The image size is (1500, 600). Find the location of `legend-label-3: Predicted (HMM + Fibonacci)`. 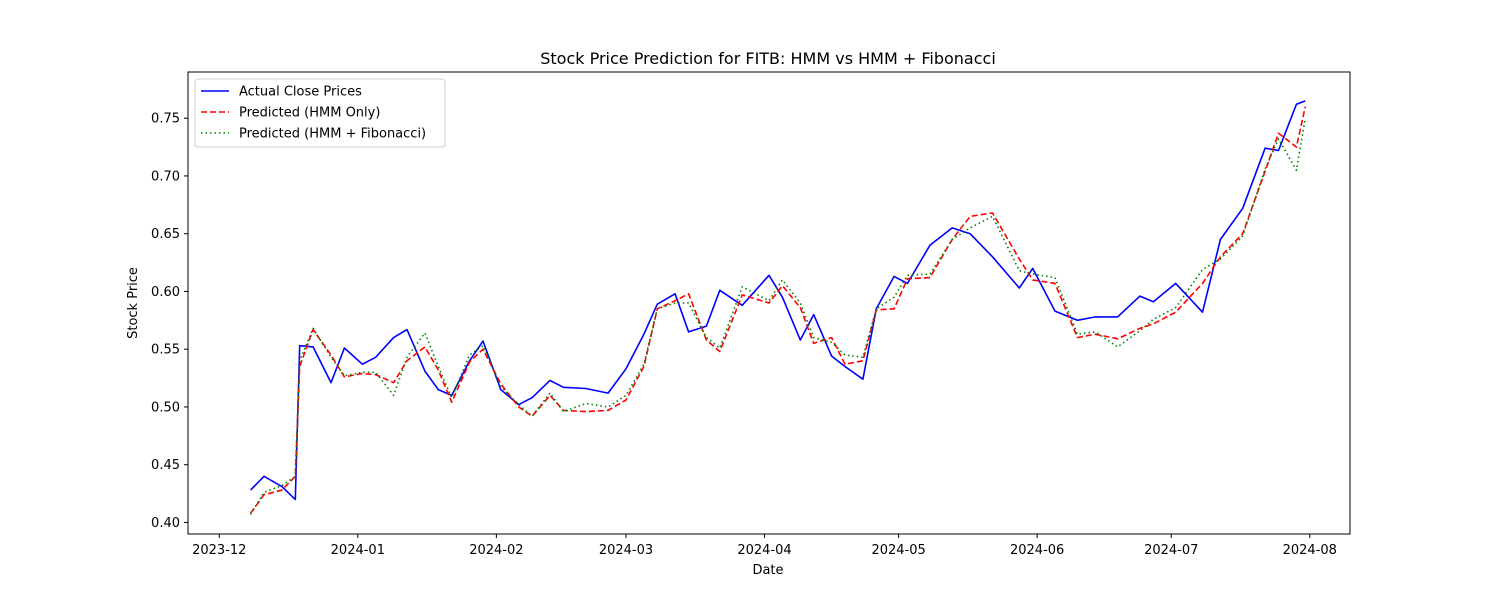

legend-label-3: Predicted (HMM + Fibonacci) is located at coordinates (332, 134).